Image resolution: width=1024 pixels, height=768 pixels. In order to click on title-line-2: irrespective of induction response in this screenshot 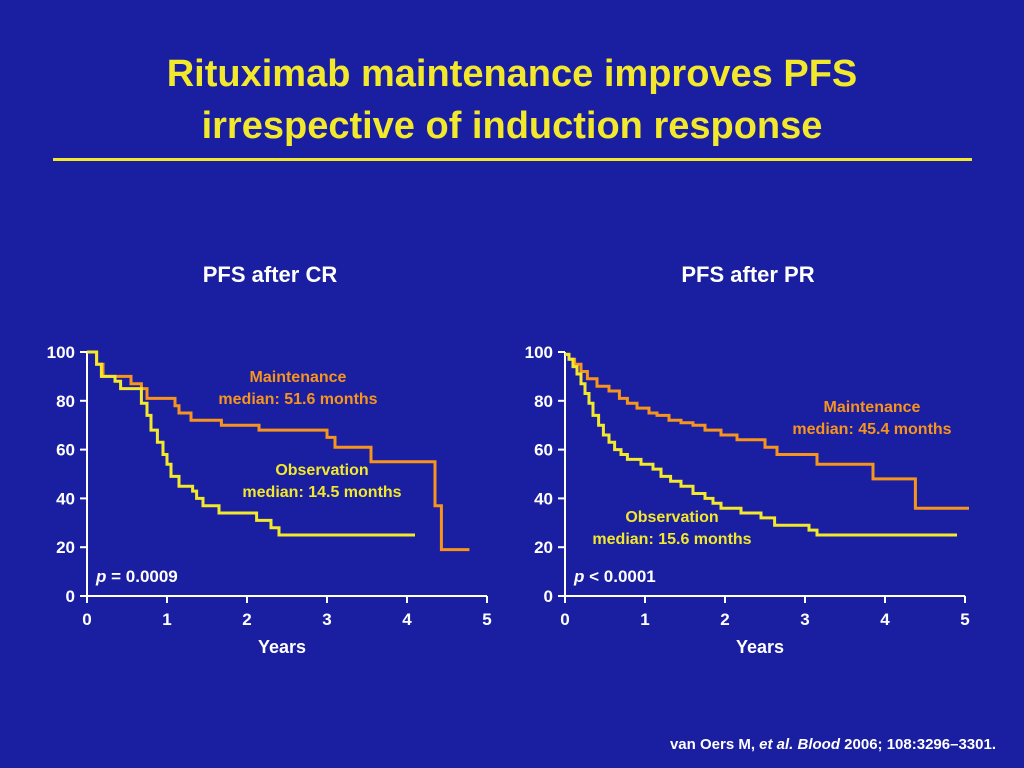, I will do `click(512, 126)`.